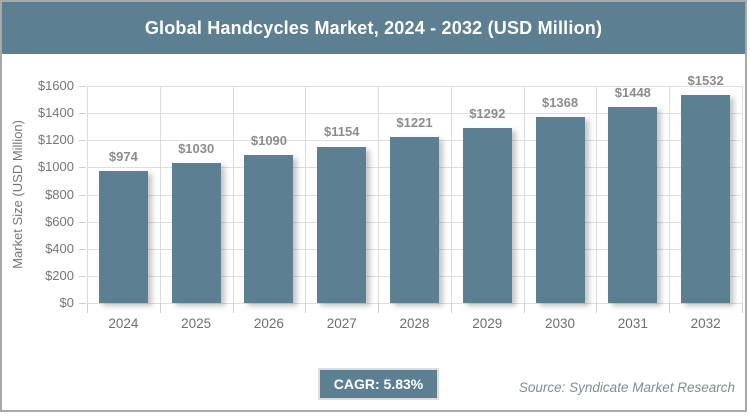 The image size is (750, 417). What do you see at coordinates (414, 123) in the screenshot?
I see `bar-value-label: $1221` at bounding box center [414, 123].